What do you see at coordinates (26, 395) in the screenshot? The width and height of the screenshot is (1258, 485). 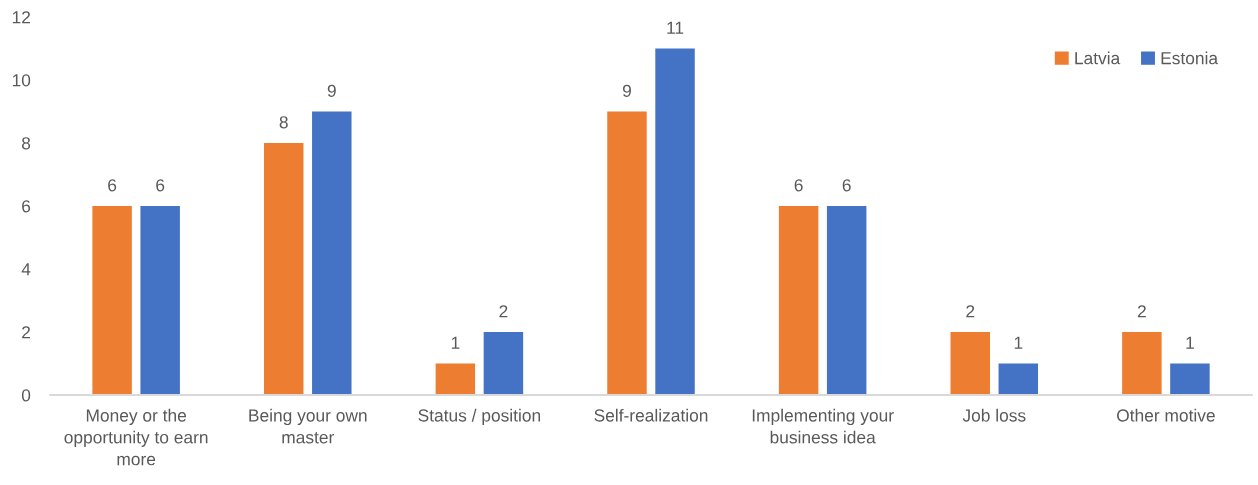 I see `y-tick-label: 0` at bounding box center [26, 395].